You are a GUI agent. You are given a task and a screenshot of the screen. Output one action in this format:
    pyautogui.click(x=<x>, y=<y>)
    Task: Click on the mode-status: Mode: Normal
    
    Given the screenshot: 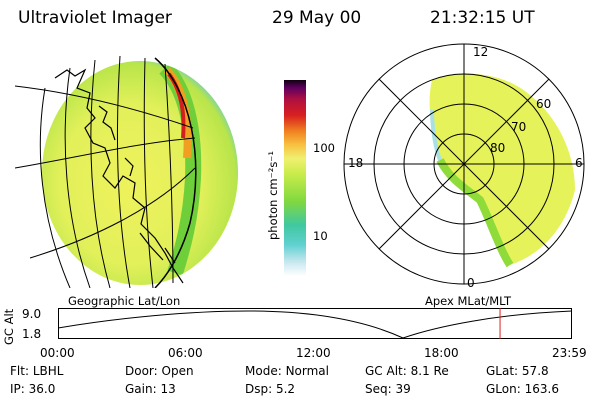 What is the action you would take?
    pyautogui.click(x=287, y=371)
    